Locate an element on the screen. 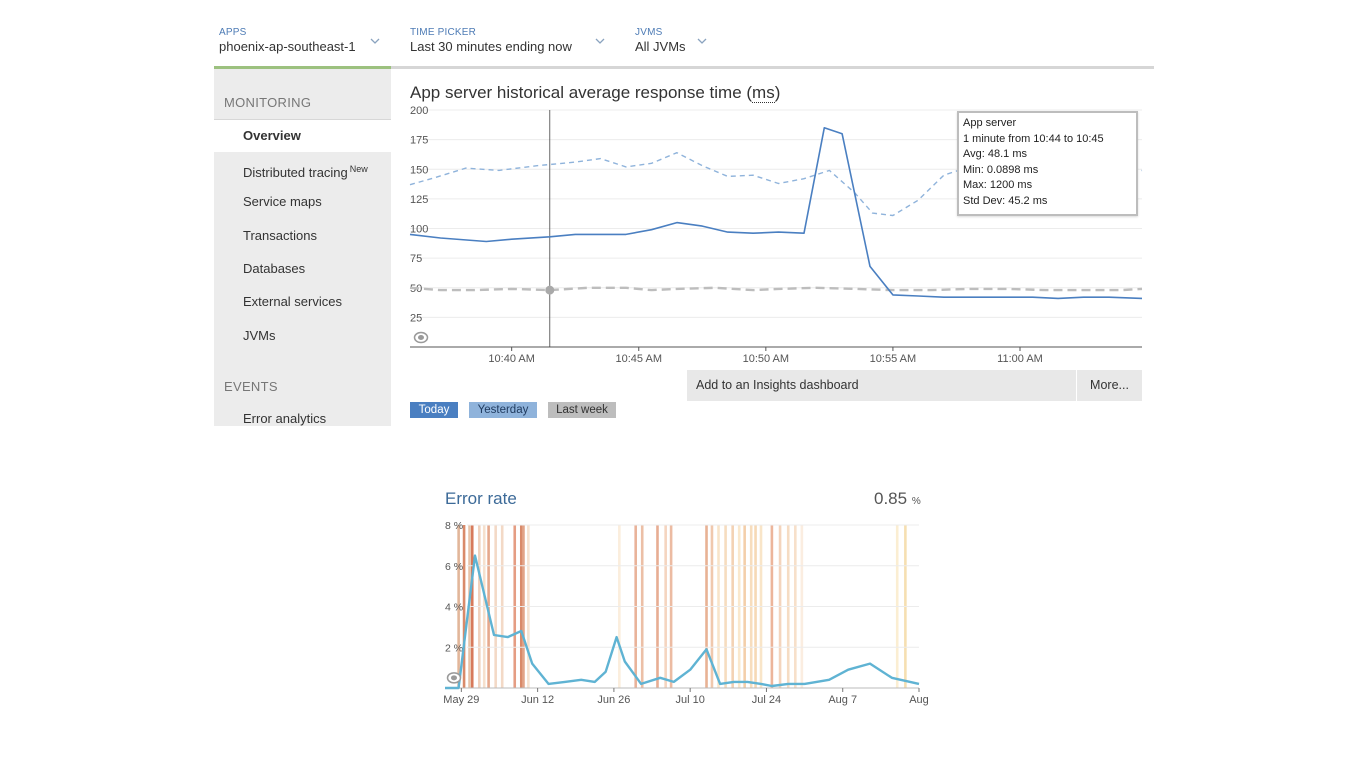  y-tick-label: 4 % is located at coordinates (454, 608).